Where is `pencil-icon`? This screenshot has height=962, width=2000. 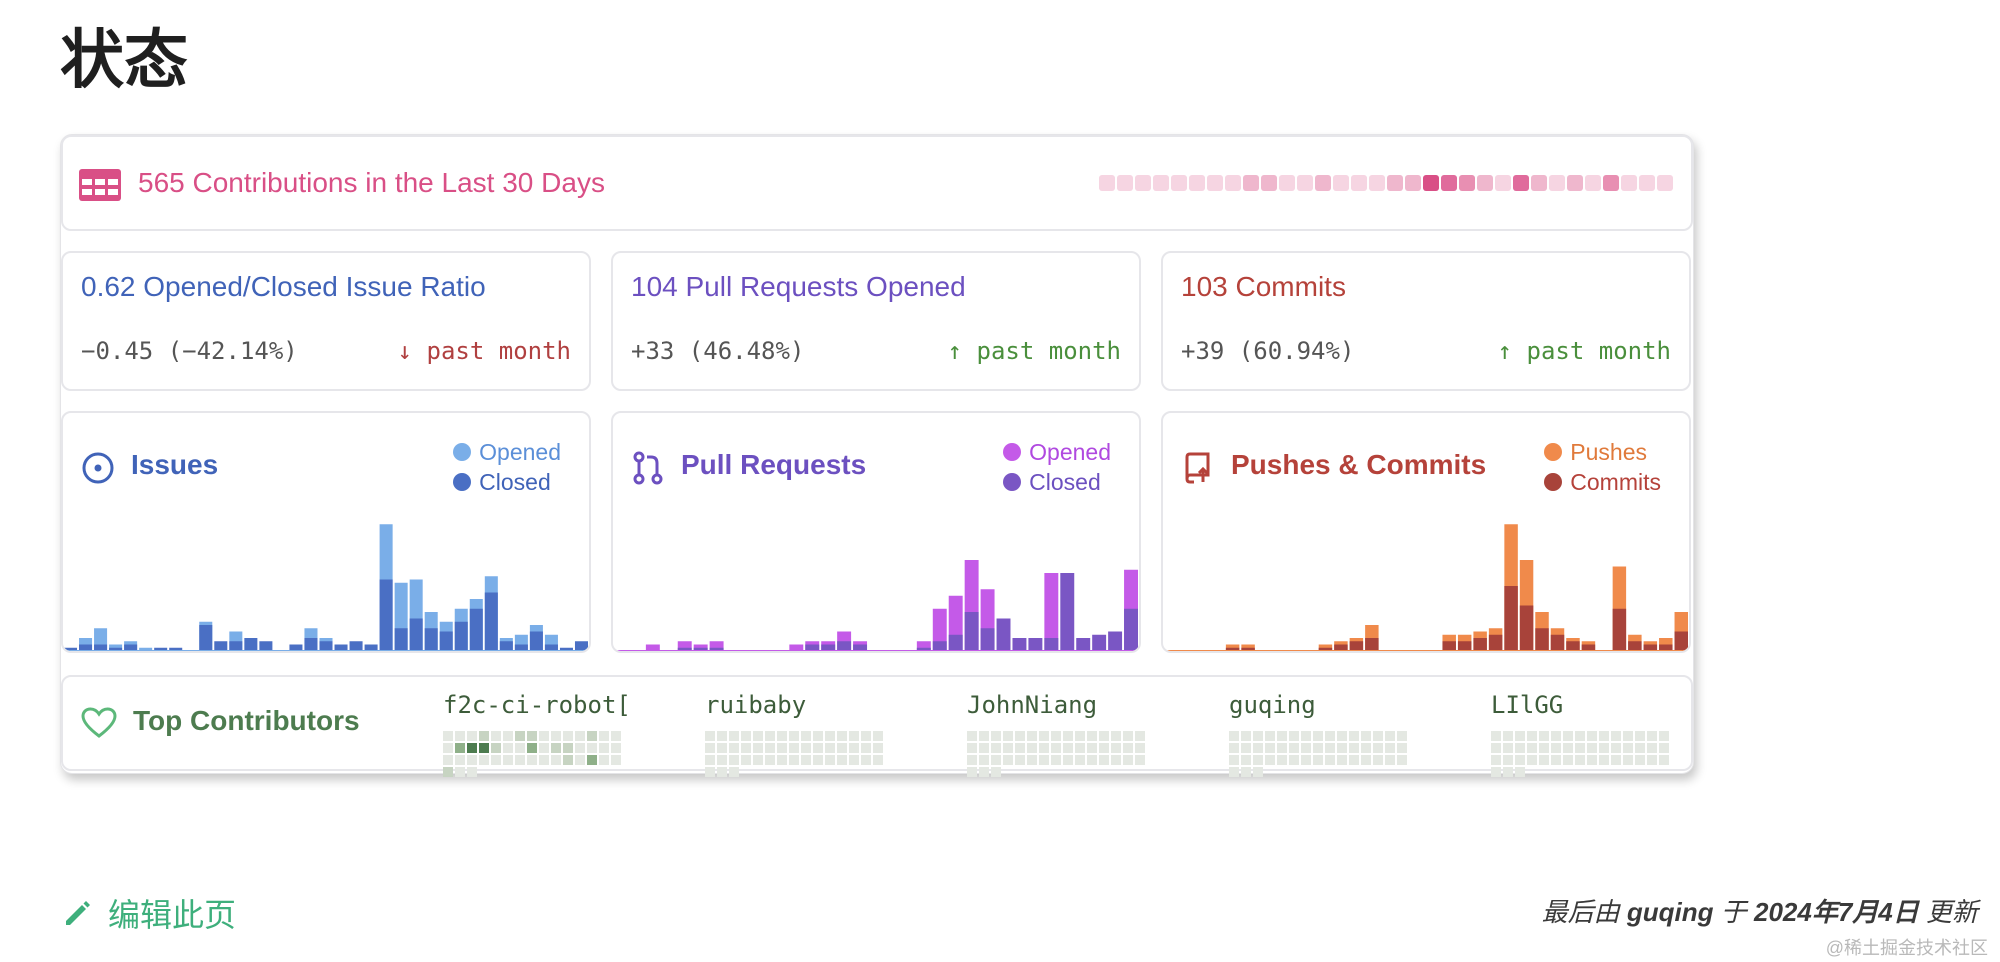 pencil-icon is located at coordinates (78, 913).